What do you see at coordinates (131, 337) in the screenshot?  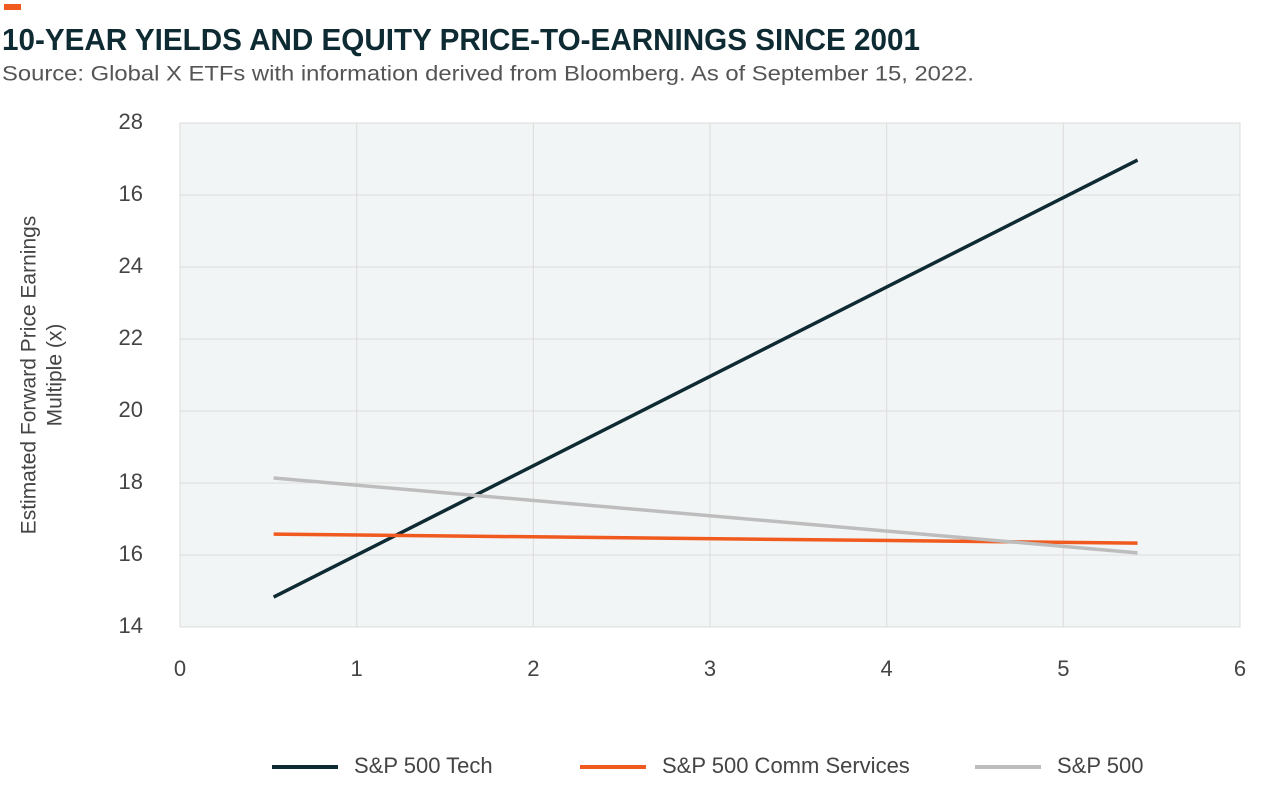 I see `y-tick-label: 22` at bounding box center [131, 337].